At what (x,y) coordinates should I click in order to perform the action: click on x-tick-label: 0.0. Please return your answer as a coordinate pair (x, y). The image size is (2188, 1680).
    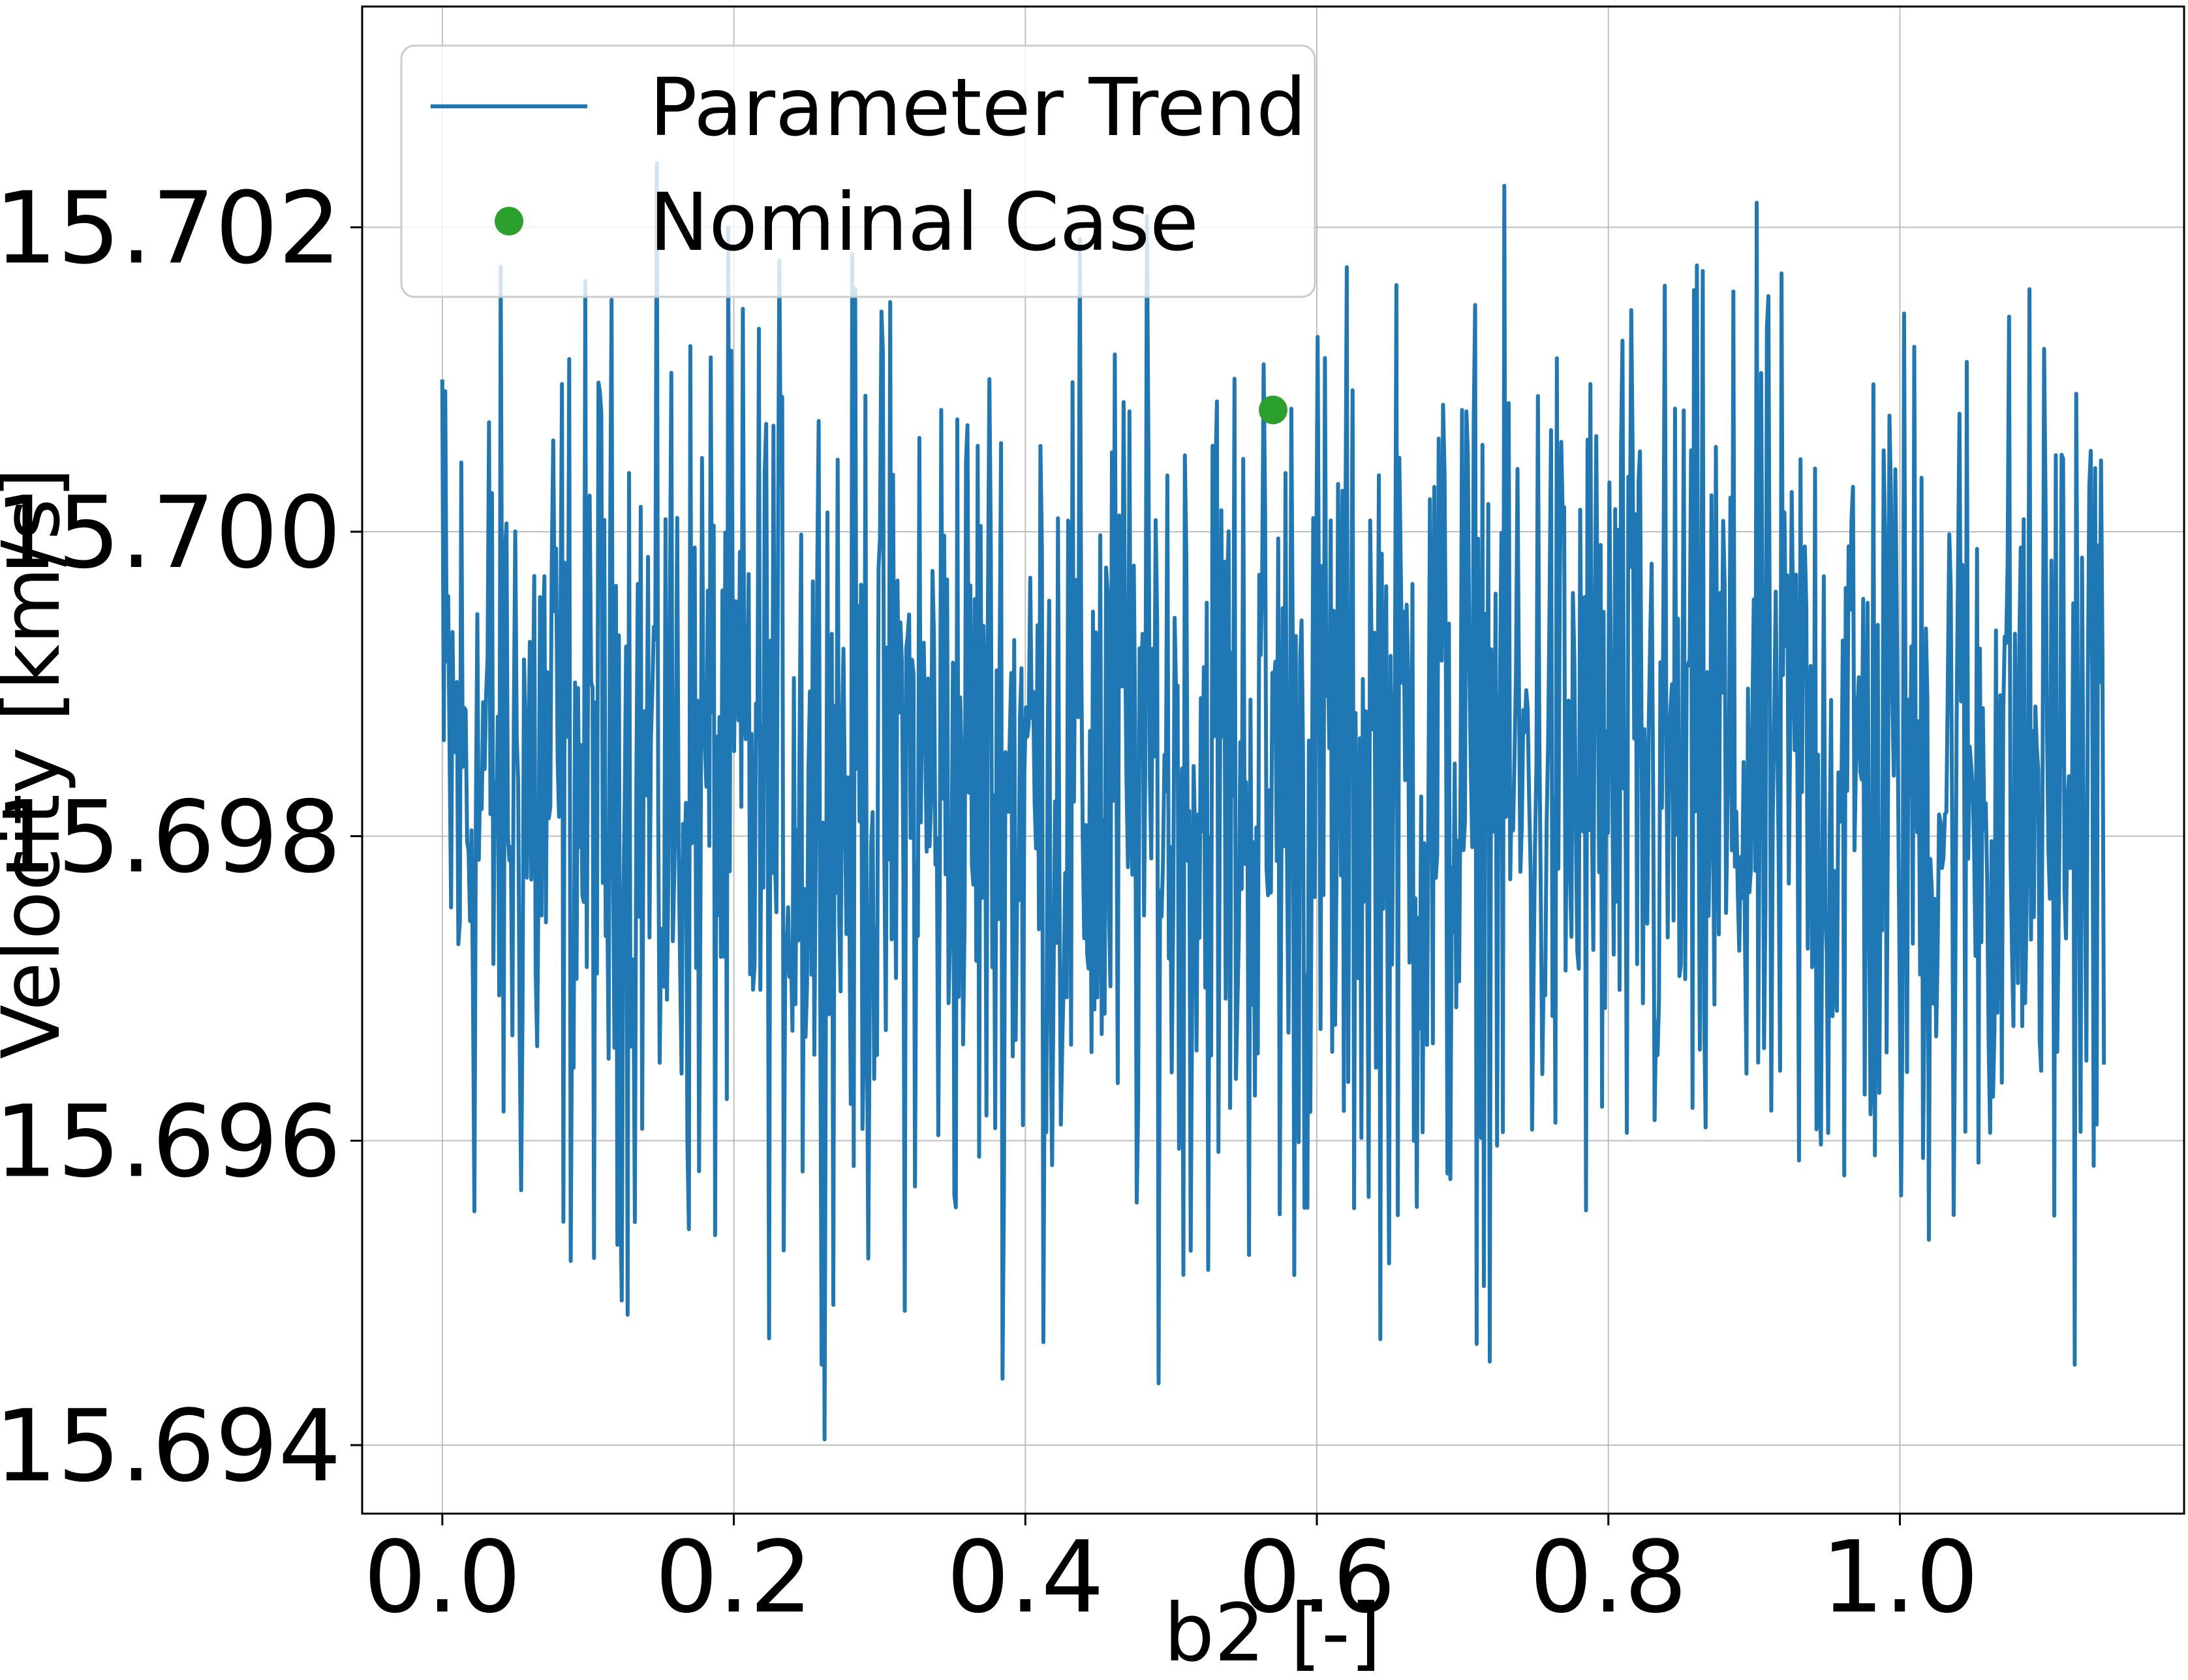
    Looking at the image, I should click on (442, 1578).